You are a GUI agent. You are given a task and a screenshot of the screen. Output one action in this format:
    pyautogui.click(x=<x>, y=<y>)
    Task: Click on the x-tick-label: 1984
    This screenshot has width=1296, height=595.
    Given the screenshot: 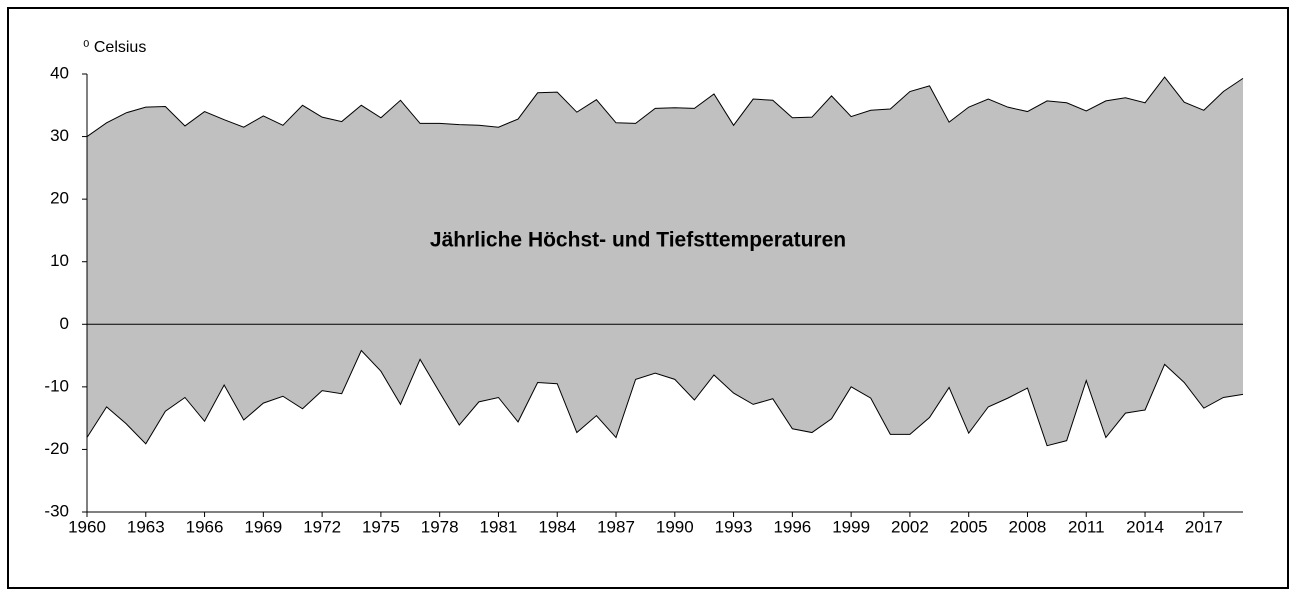 What is the action you would take?
    pyautogui.click(x=557, y=526)
    